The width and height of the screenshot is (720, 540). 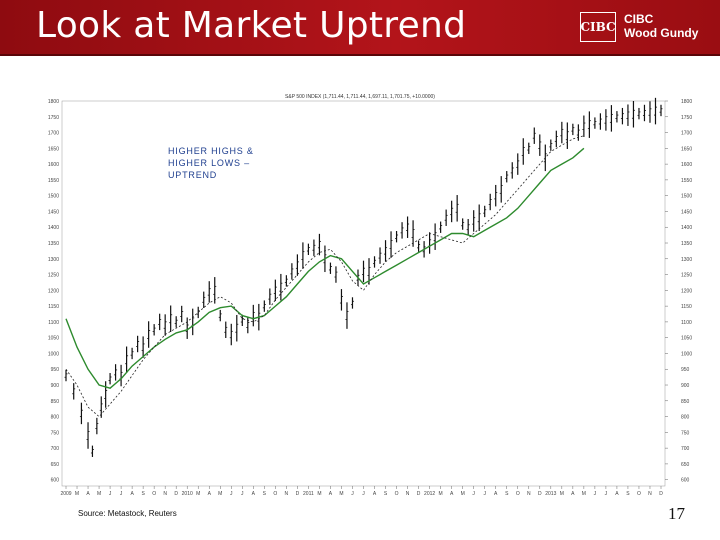 I want to click on y-tick-label-left: 1650, so click(x=53, y=149).